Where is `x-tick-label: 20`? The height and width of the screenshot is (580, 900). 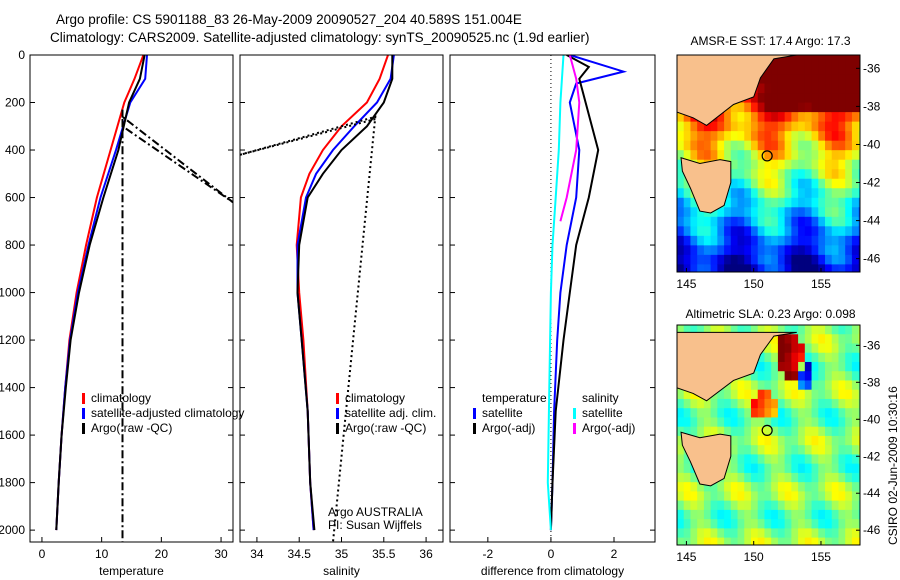
x-tick-label: 20 is located at coordinates (162, 554).